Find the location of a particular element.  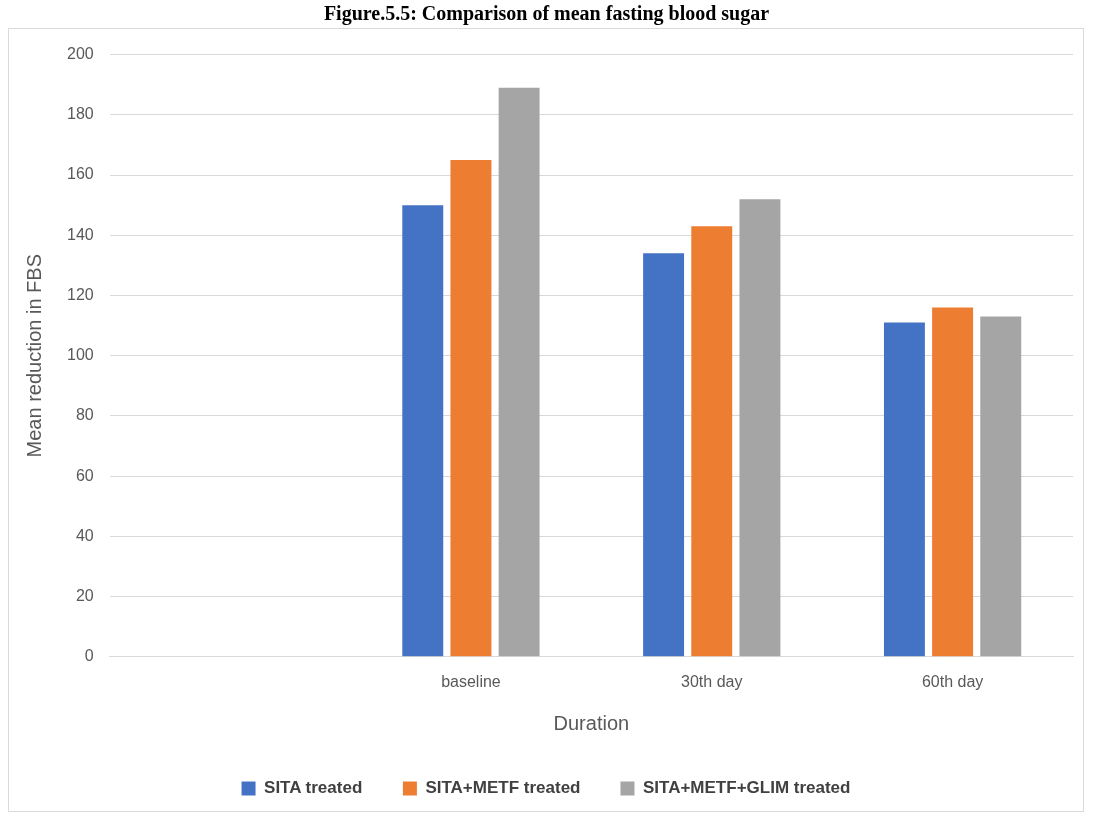

legend-label: SITA+METF+GLIM treated is located at coordinates (746, 788).